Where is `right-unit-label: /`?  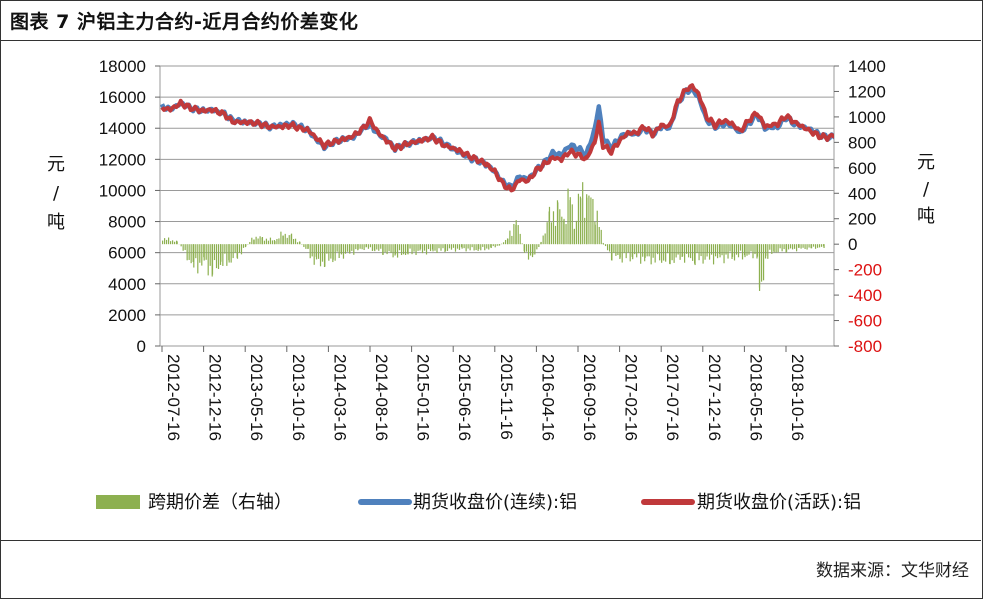 right-unit-label: / is located at coordinates (926, 189).